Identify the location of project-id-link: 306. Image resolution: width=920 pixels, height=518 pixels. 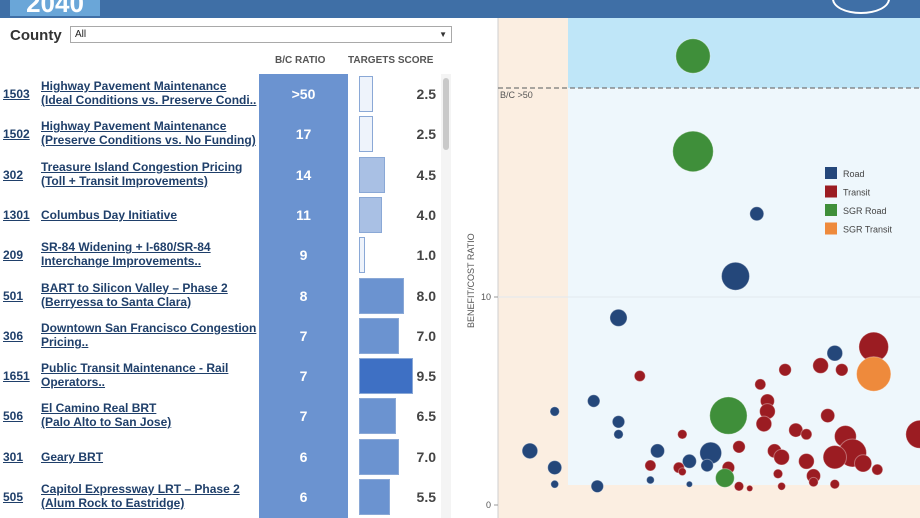
(13, 335).